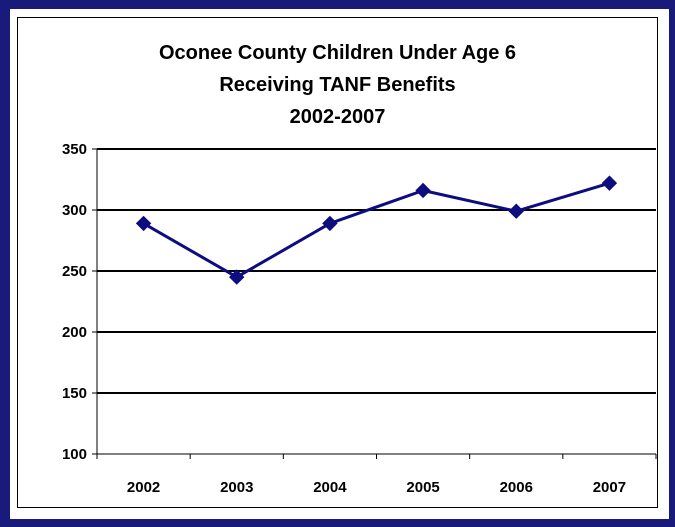 The image size is (675, 527). What do you see at coordinates (672, 263) in the screenshot?
I see `frame-right-border` at bounding box center [672, 263].